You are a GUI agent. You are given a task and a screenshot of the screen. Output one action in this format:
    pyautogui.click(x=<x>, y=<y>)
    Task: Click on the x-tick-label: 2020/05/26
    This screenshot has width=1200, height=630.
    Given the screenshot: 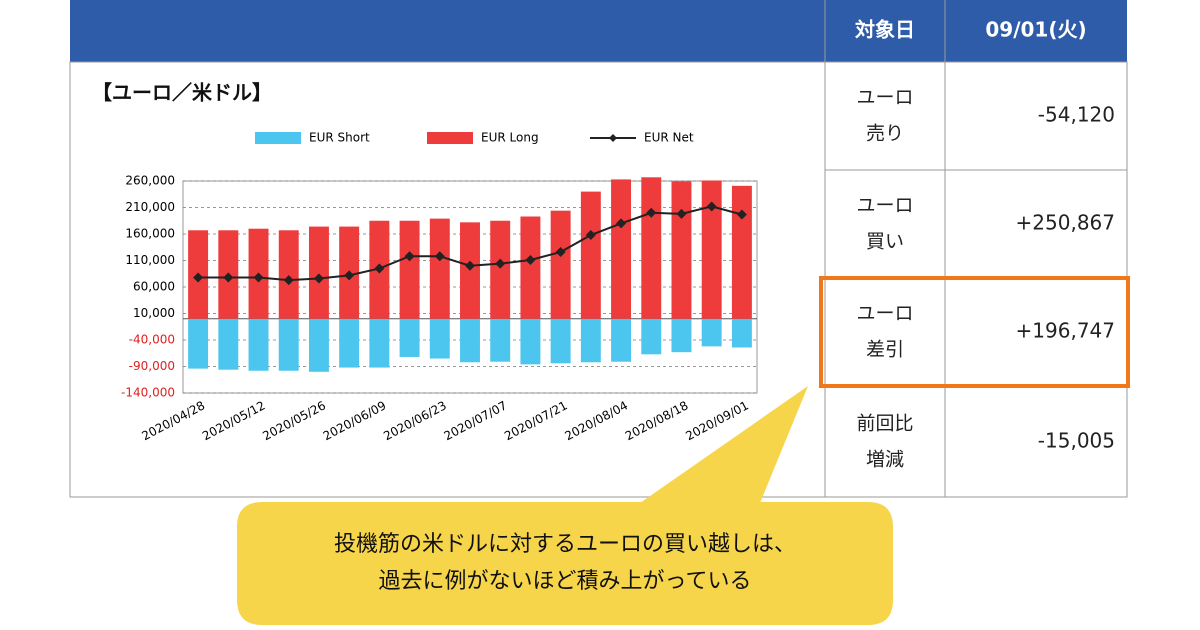 What is the action you would take?
    pyautogui.click(x=294, y=420)
    